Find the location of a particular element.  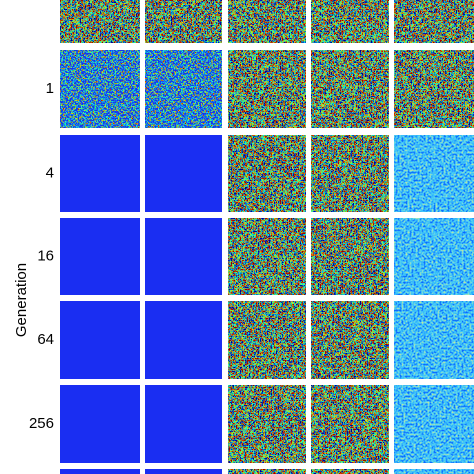

row-label: 4 is located at coordinates (50, 172).